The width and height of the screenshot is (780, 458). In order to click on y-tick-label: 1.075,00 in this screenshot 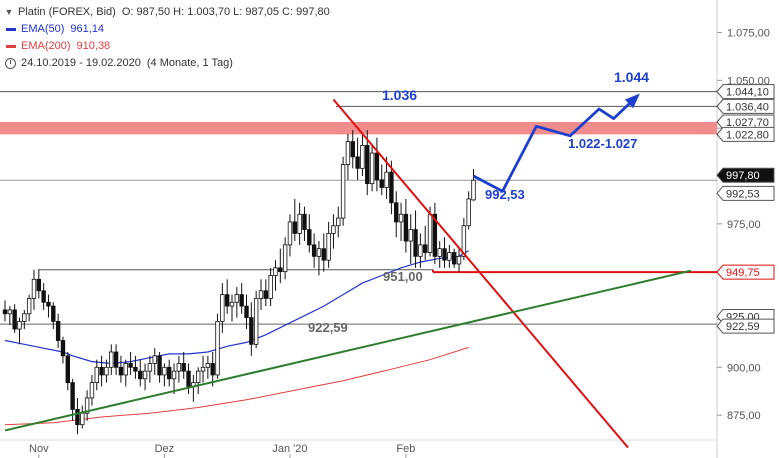, I will do `click(748, 34)`.